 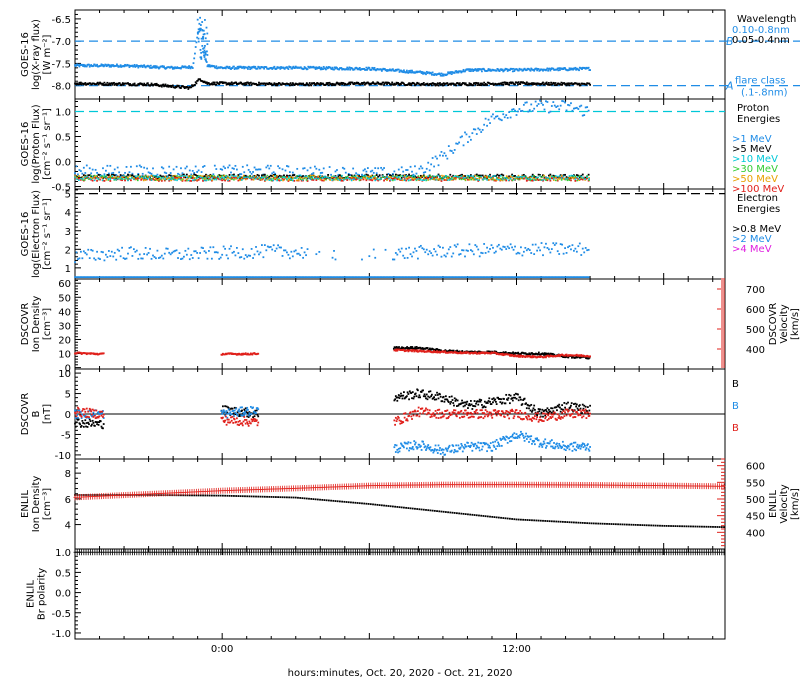 I want to click on y-tick-label: 1, so click(x=68, y=269).